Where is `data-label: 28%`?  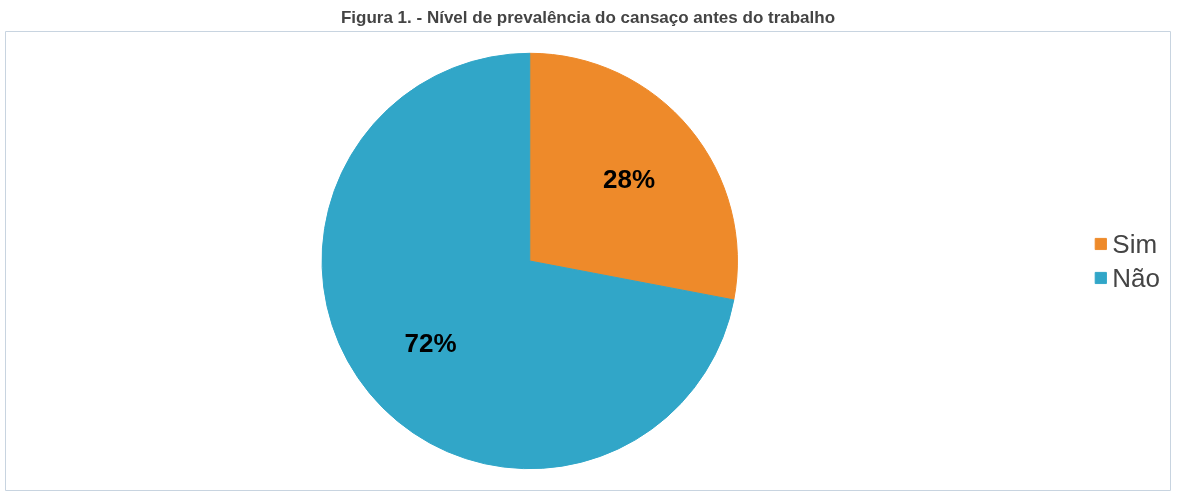 data-label: 28% is located at coordinates (628, 178).